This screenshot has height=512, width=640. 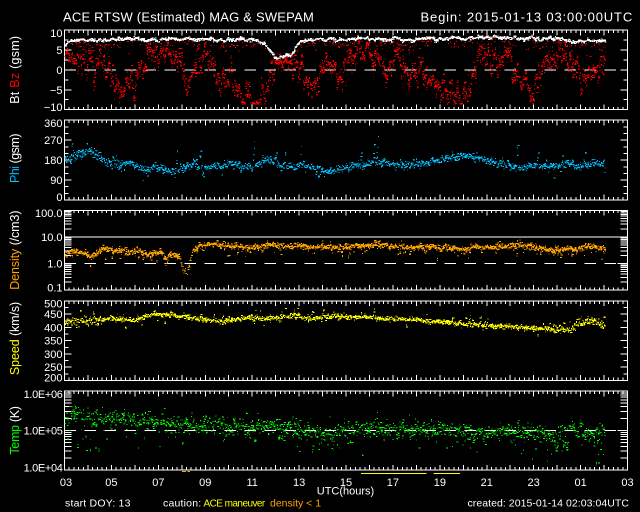 What do you see at coordinates (53, 141) in the screenshot?
I see `svg-text: 270` at bounding box center [53, 141].